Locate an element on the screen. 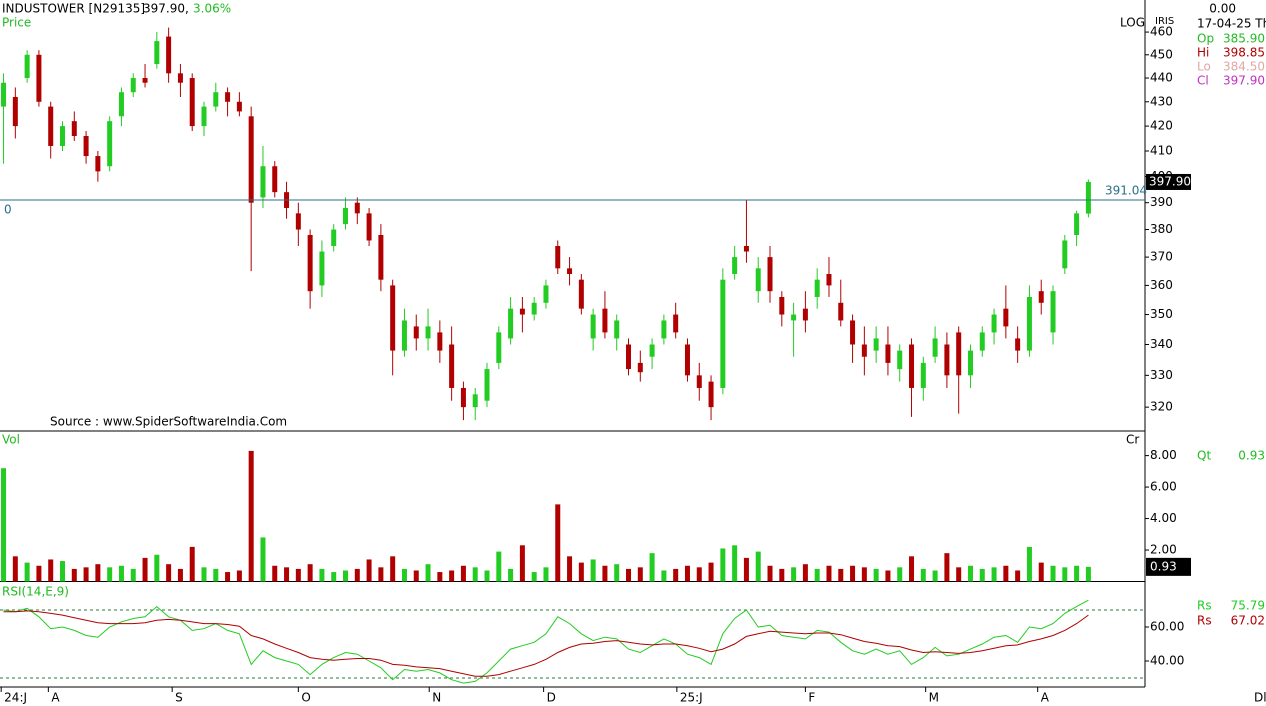 The height and width of the screenshot is (706, 1266). op-value: 385.90 is located at coordinates (1244, 39).